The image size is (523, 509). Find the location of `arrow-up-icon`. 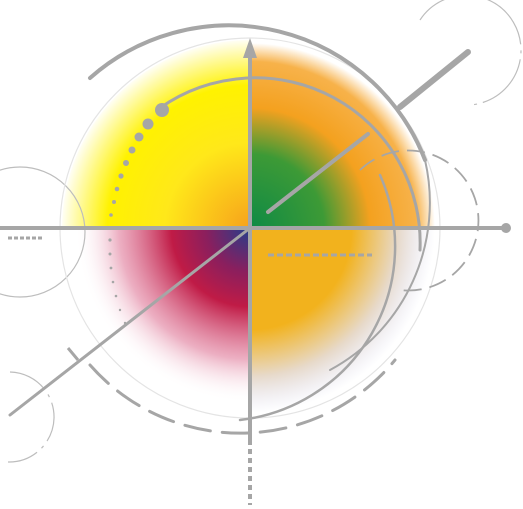

arrow-up-icon is located at coordinates (250, 48).